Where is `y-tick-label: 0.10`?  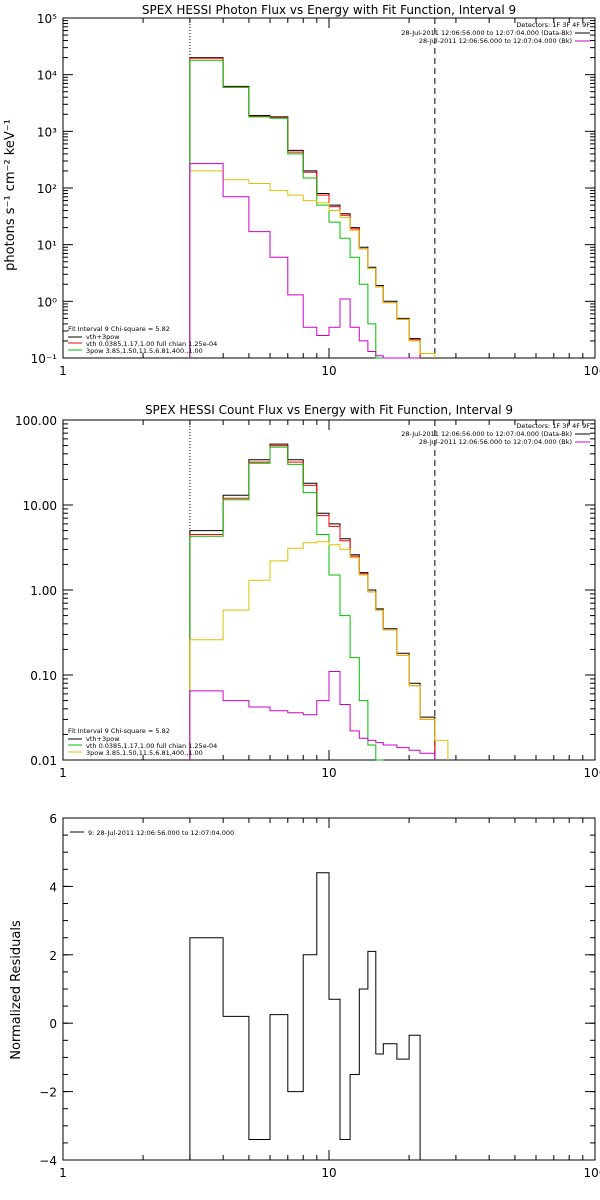 y-tick-label: 0.10 is located at coordinates (43, 676).